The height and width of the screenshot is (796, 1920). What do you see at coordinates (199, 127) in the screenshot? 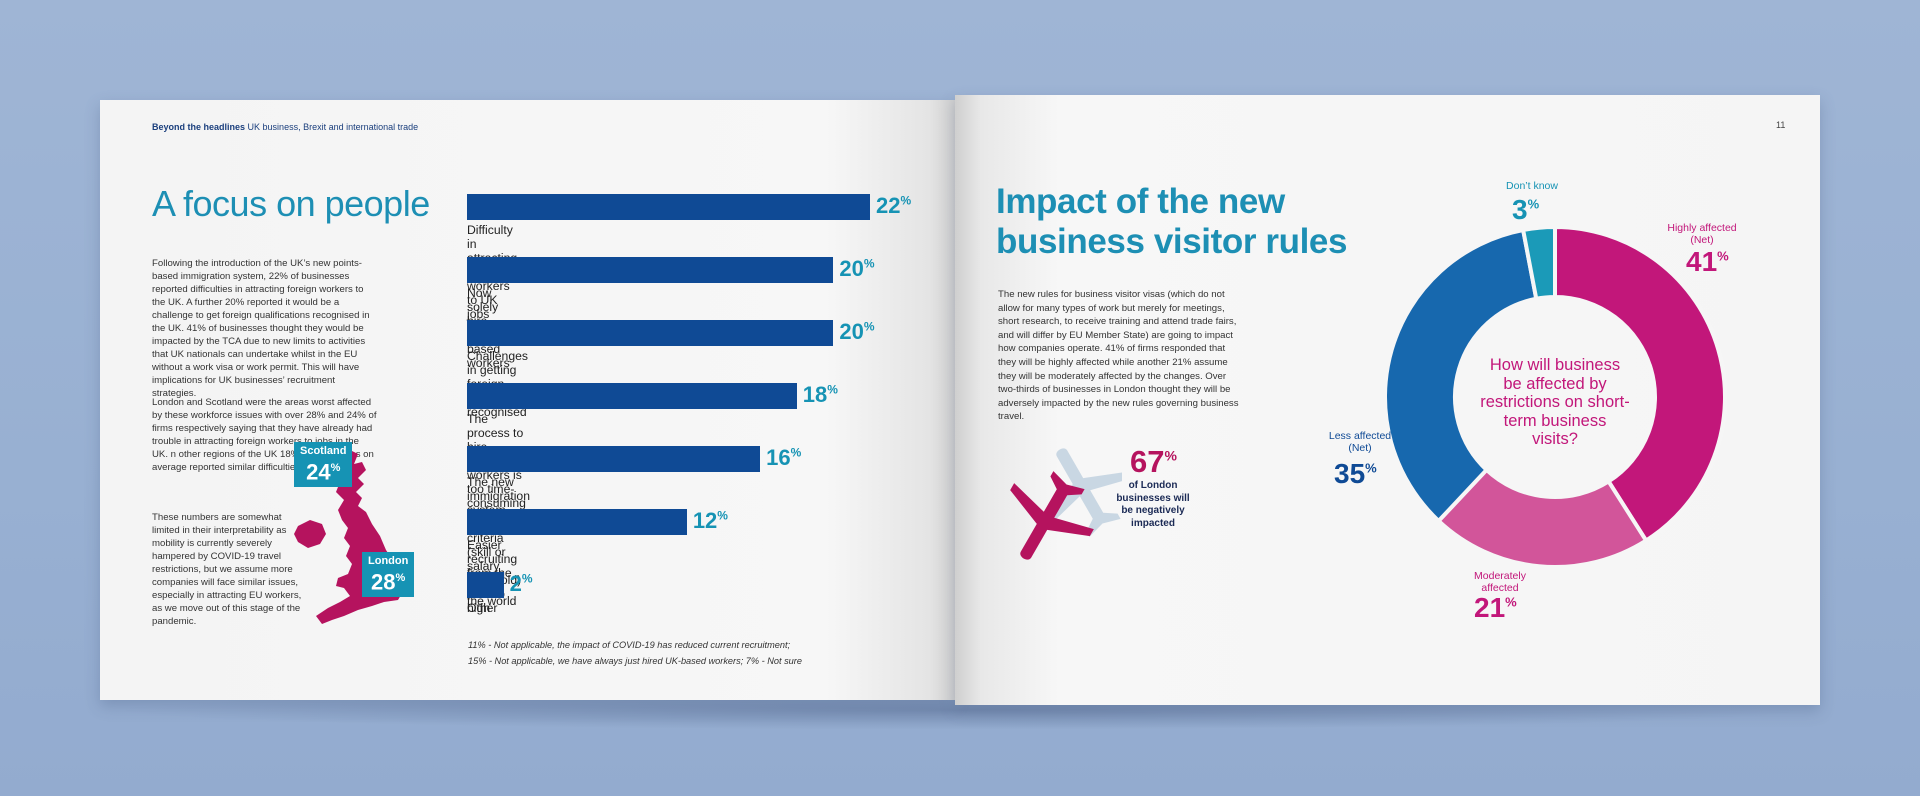
I see `running-head-bold: Beyond the headlines` at bounding box center [199, 127].